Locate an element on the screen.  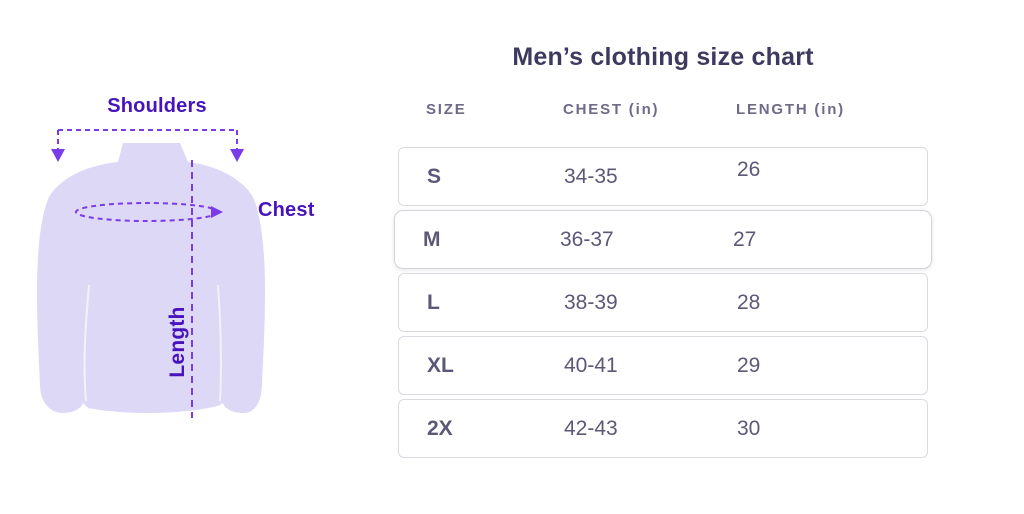
cell-length: 29 is located at coordinates (749, 365).